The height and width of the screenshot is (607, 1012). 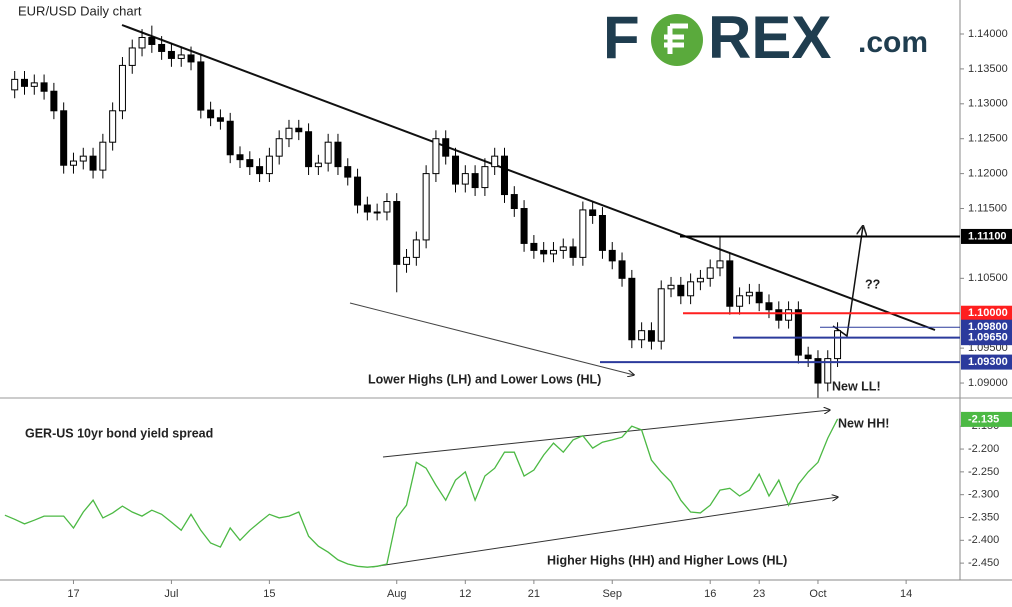 What do you see at coordinates (893, 42) in the screenshot?
I see `logo-text: .com` at bounding box center [893, 42].